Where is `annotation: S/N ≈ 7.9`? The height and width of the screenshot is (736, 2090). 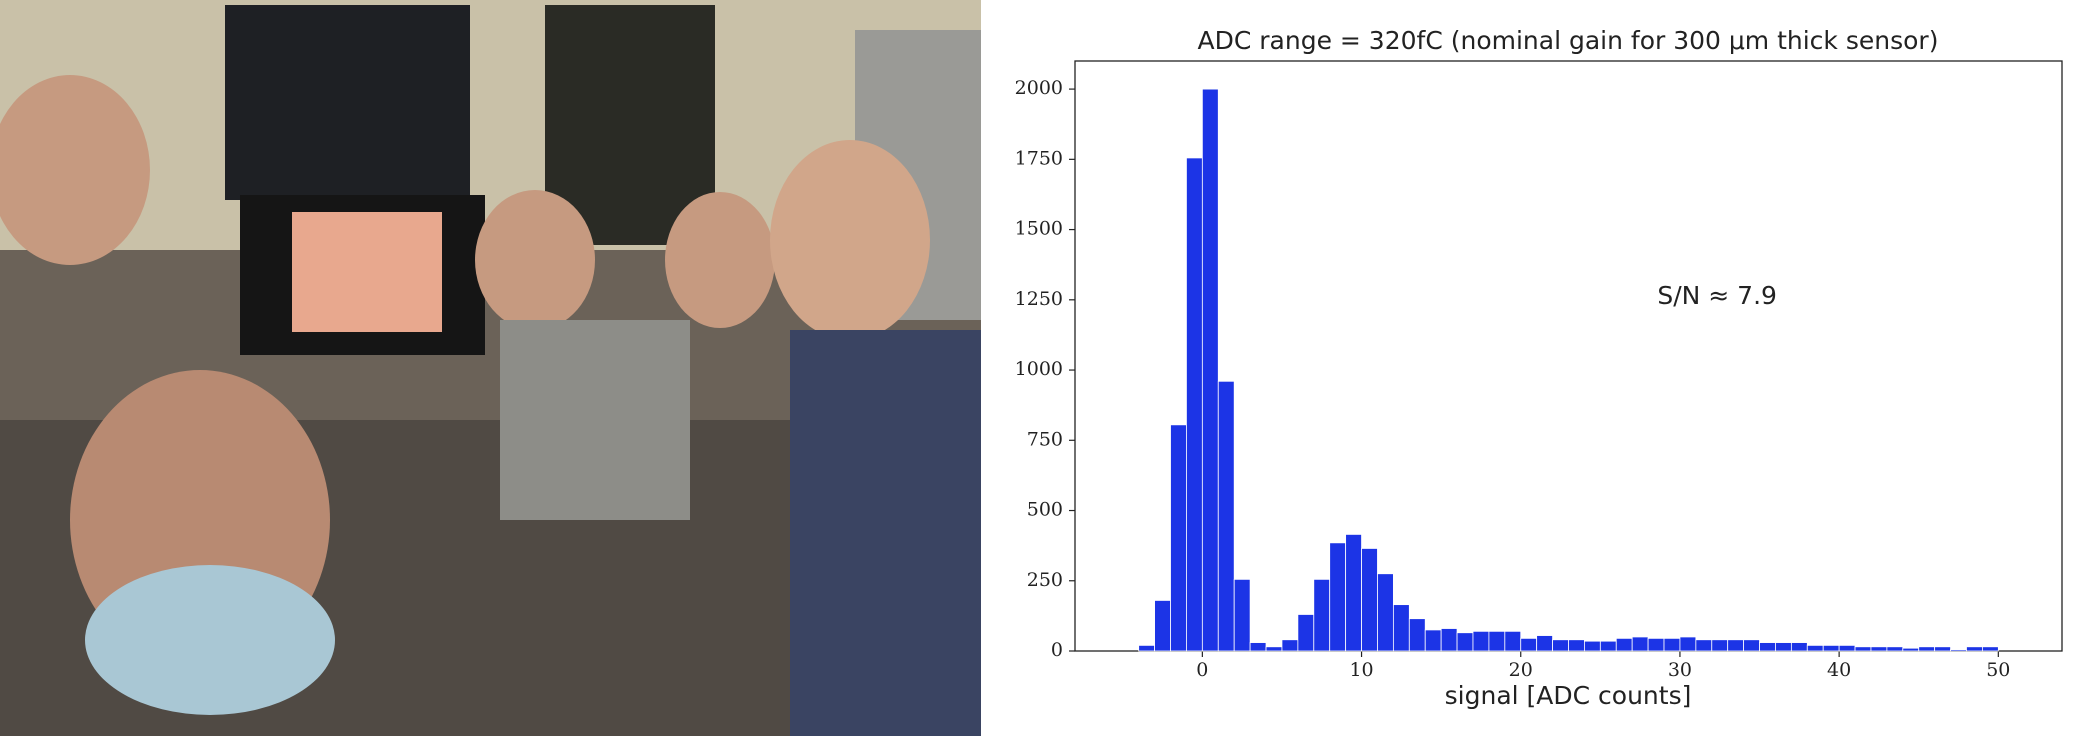
annotation: S/N ≈ 7.9 is located at coordinates (1717, 295).